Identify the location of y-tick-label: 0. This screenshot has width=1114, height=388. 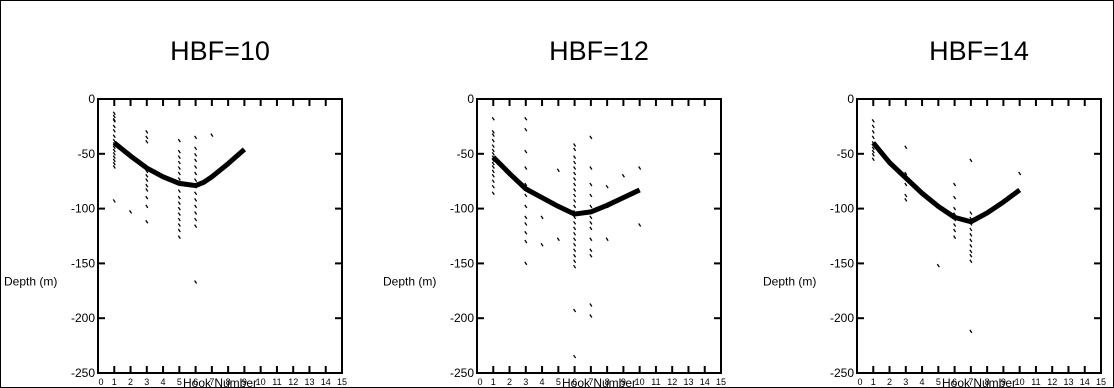
(850, 99).